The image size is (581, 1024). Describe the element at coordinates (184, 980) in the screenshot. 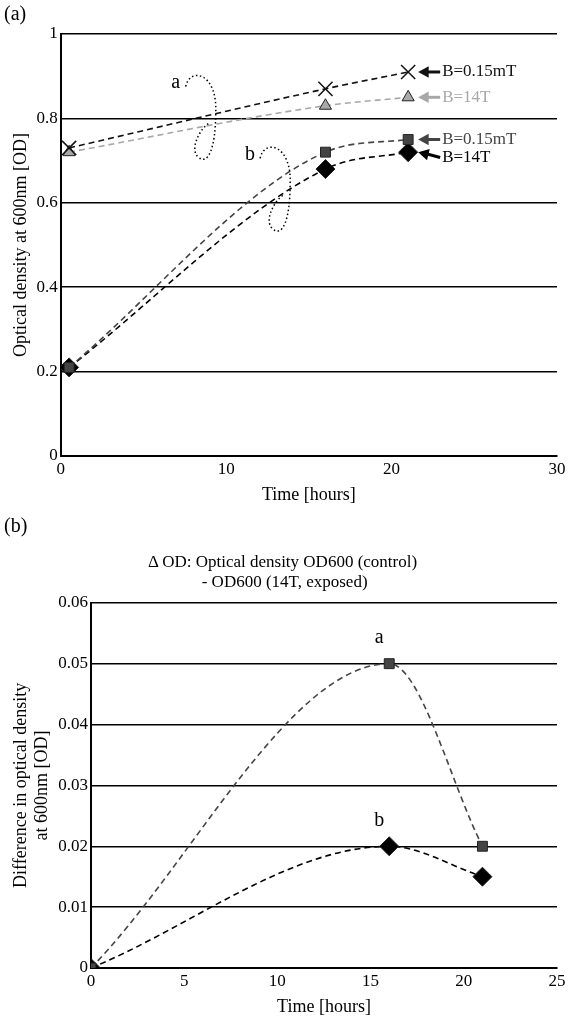

I see `x-tick-label: 5` at that location.